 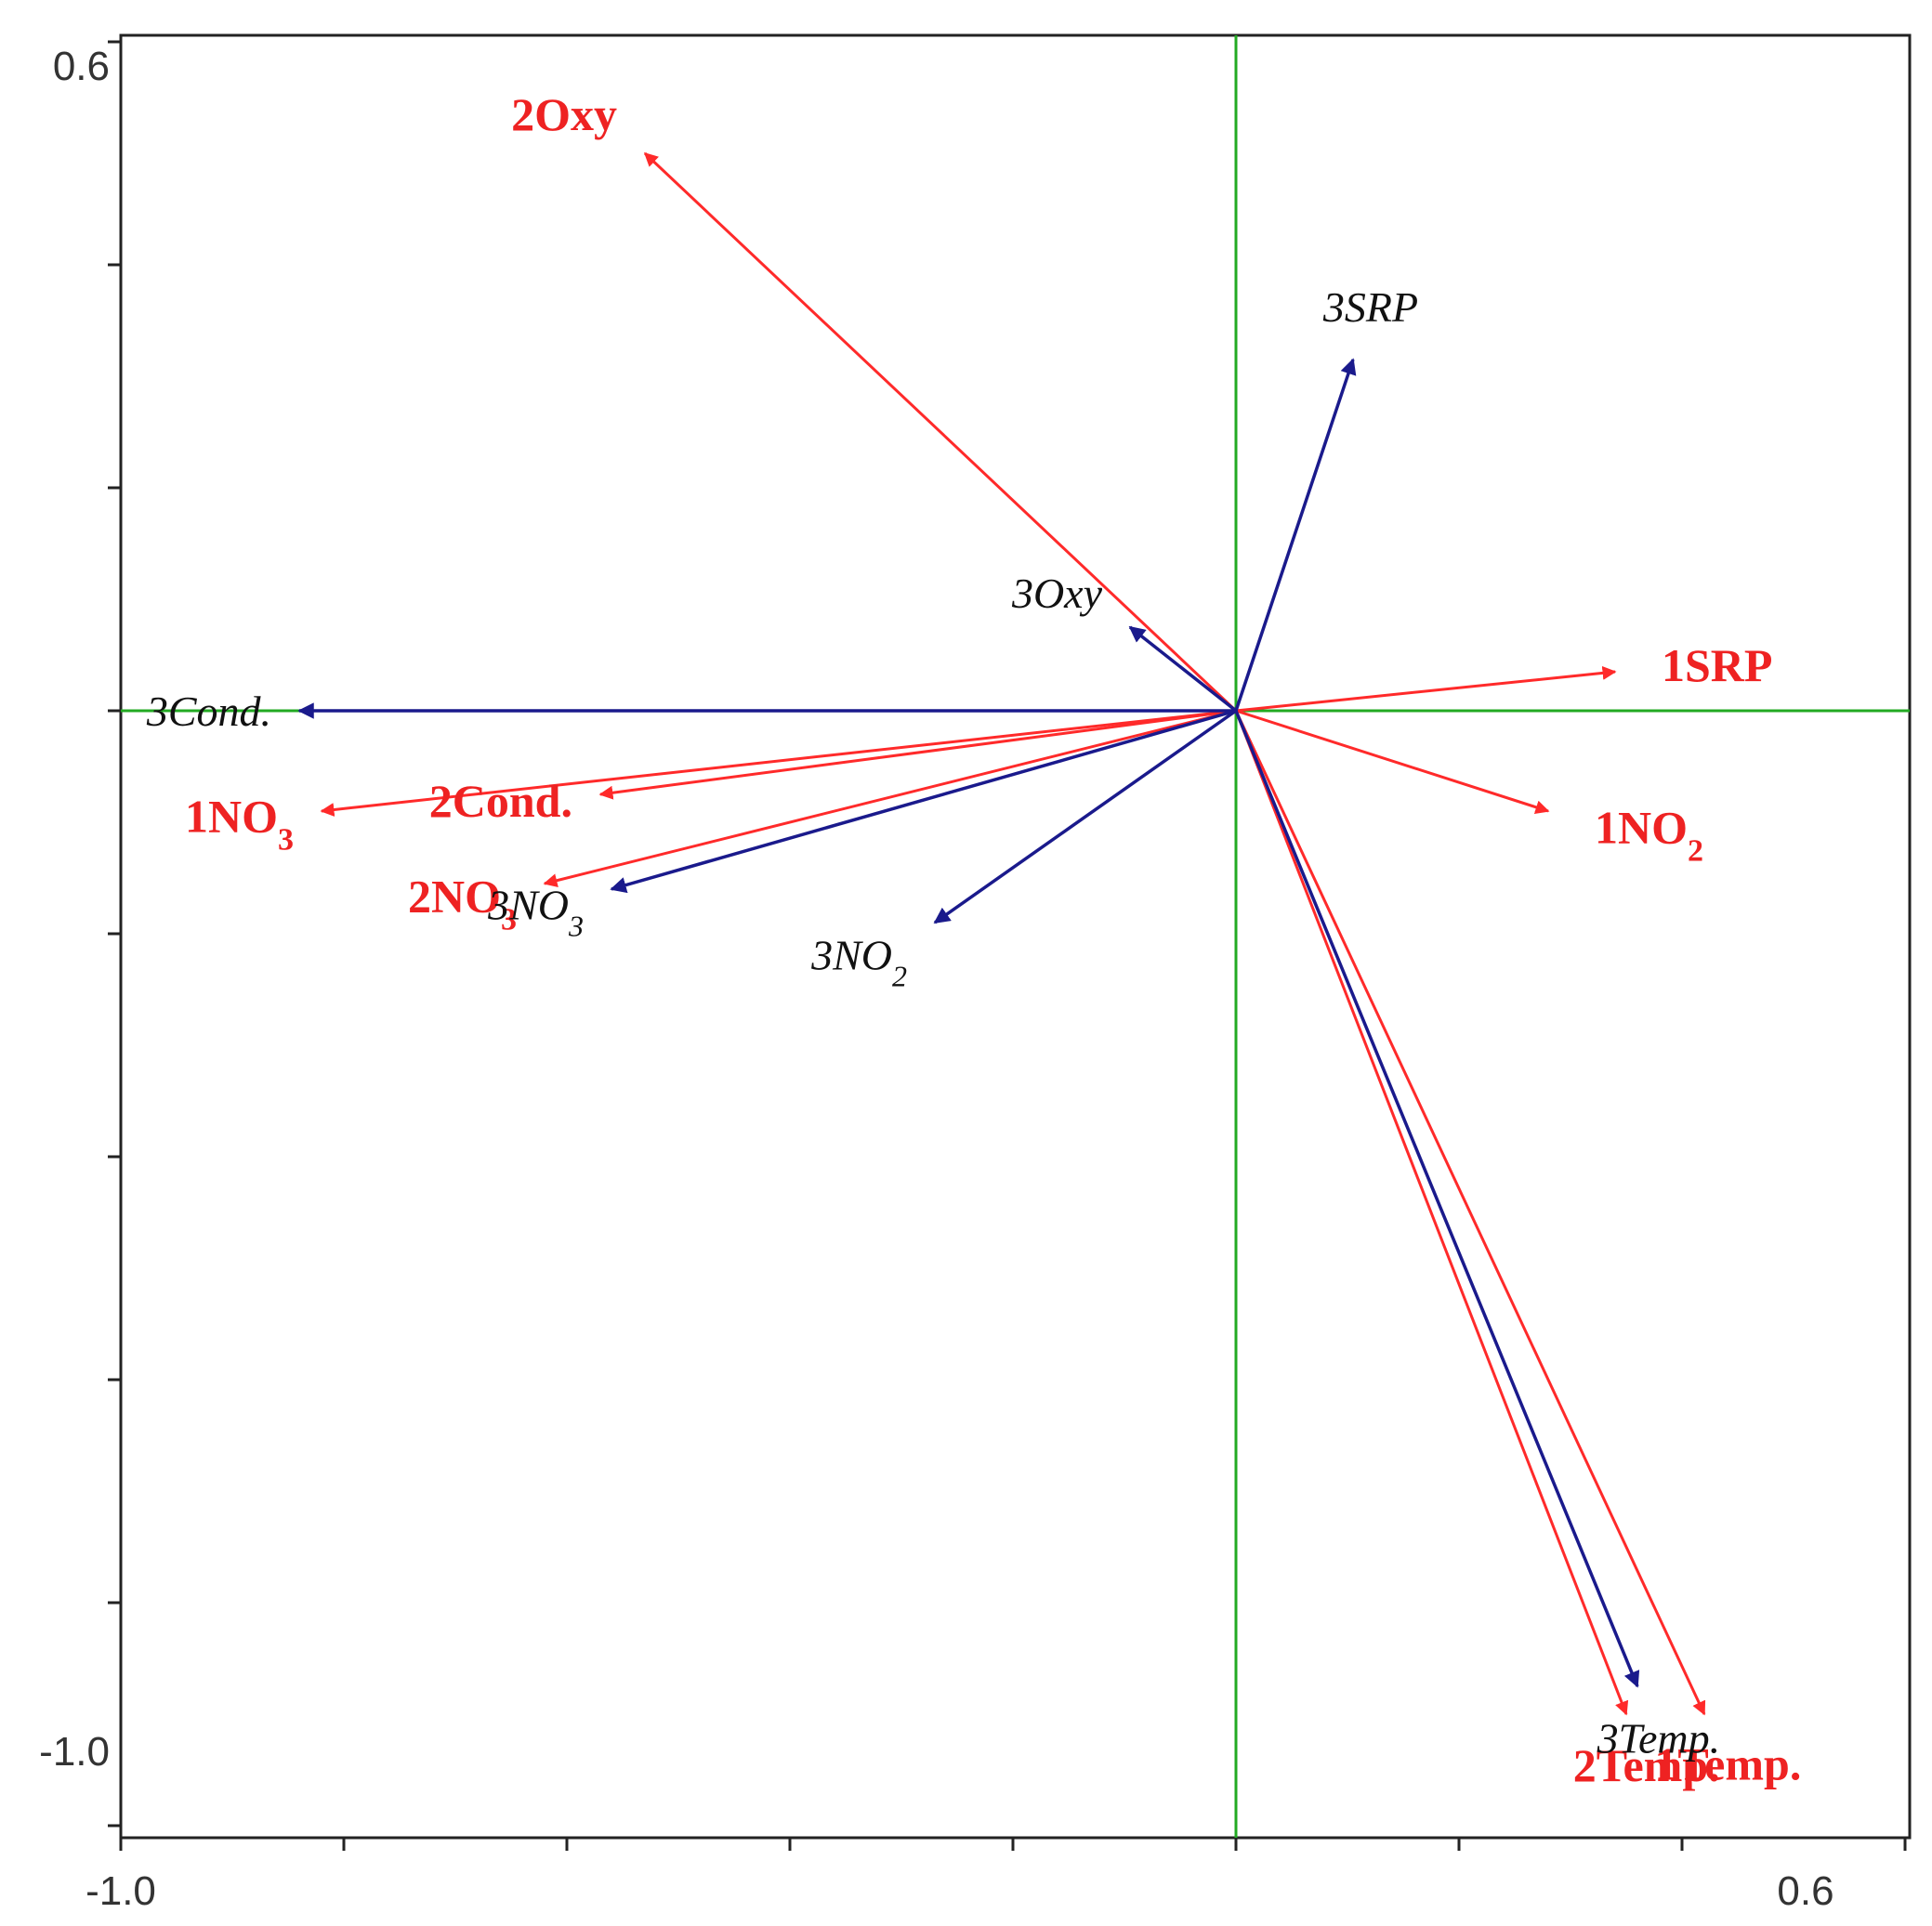 I want to click on vector-arrow-1temp, so click(x=1470, y=1213).